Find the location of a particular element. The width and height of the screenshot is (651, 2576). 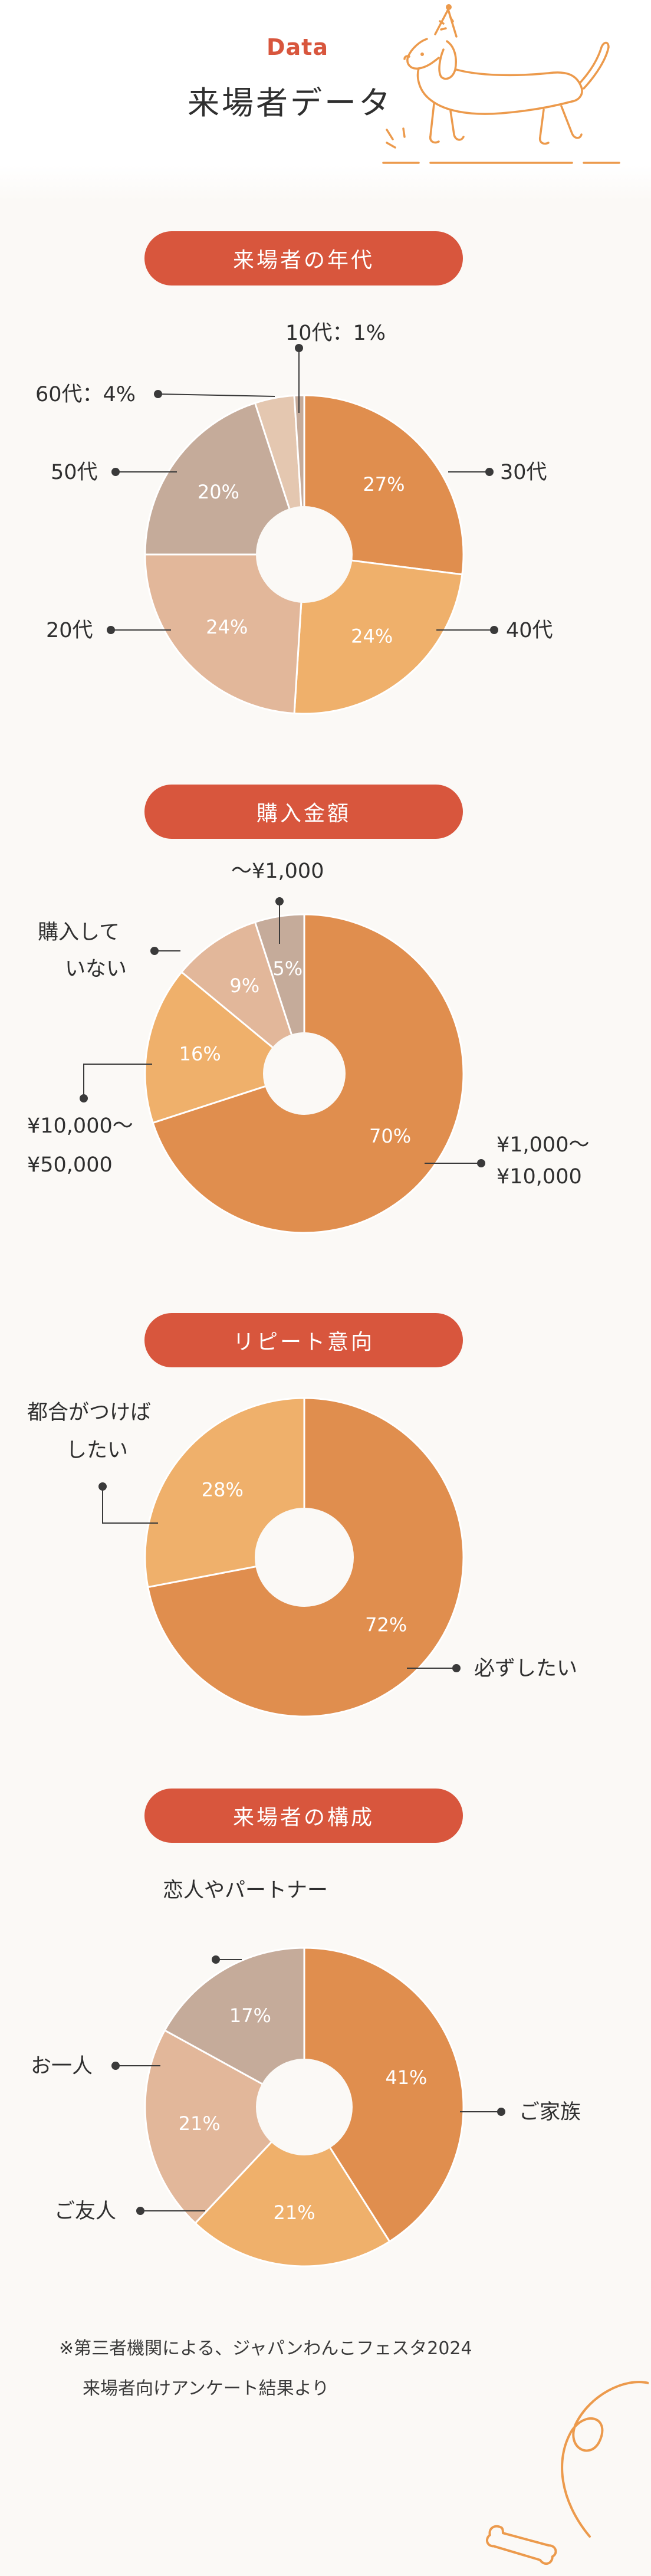

section-title-age: 来場者の年代 is located at coordinates (303, 258).